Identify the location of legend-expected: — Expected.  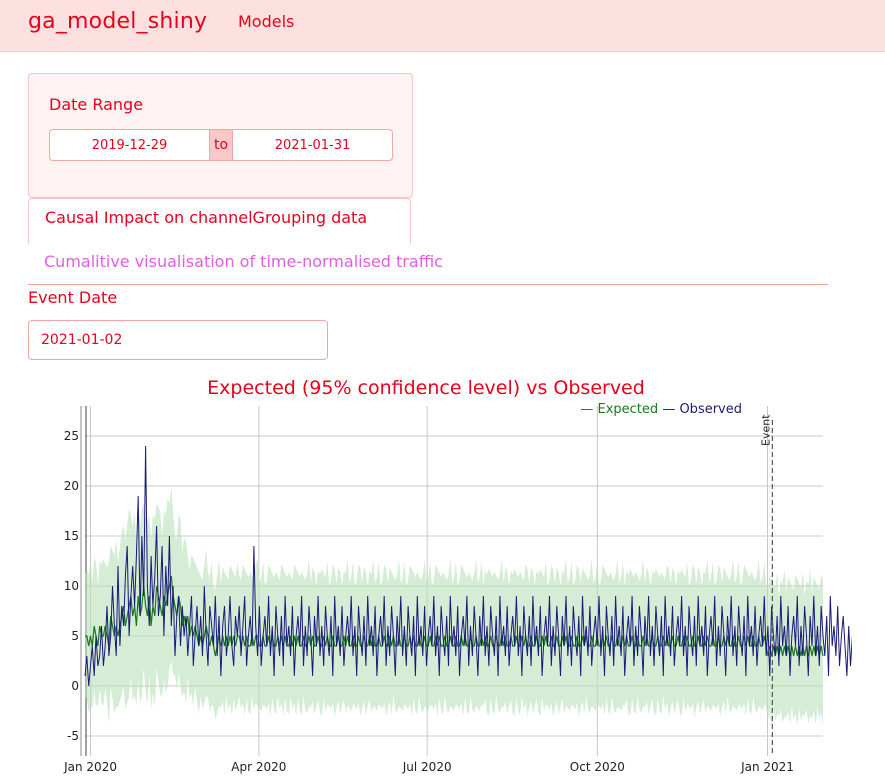
(619, 409).